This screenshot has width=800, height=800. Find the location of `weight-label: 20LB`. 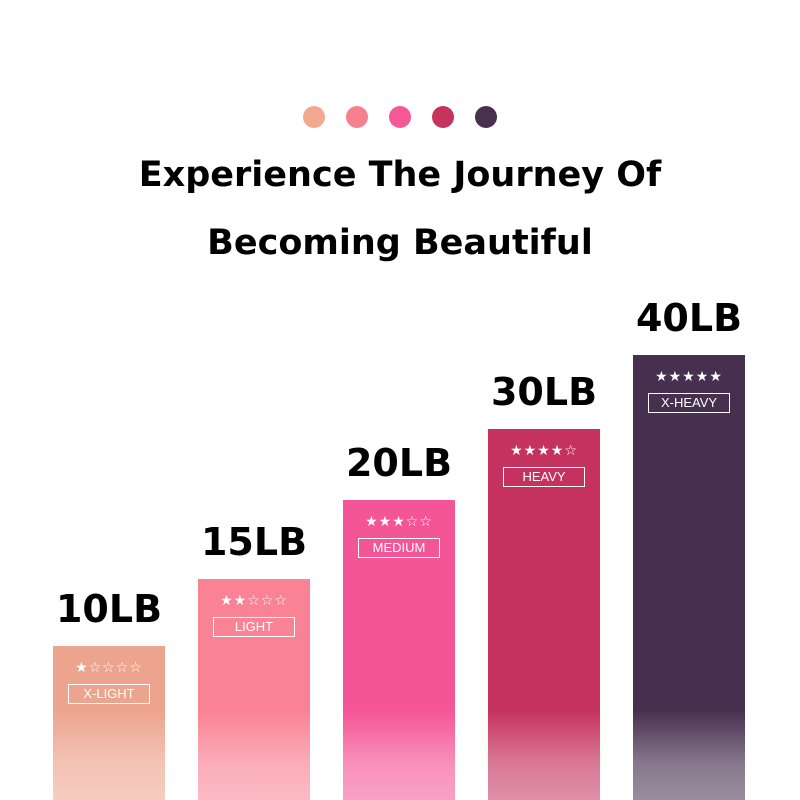

weight-label: 20LB is located at coordinates (399, 463).